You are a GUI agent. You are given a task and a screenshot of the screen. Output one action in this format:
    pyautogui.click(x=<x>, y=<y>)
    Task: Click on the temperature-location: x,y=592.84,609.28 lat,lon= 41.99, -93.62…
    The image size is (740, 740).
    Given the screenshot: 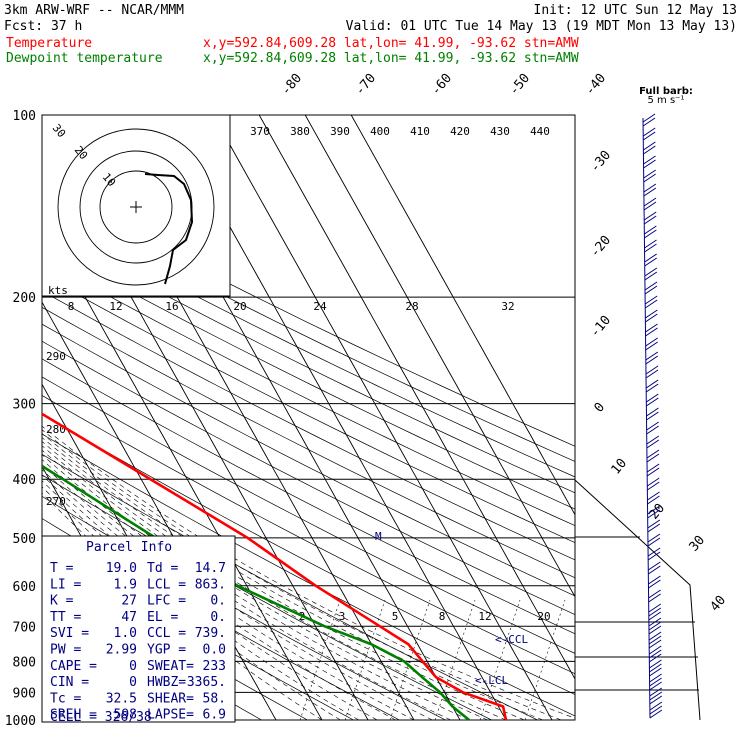 What is the action you would take?
    pyautogui.click(x=391, y=43)
    